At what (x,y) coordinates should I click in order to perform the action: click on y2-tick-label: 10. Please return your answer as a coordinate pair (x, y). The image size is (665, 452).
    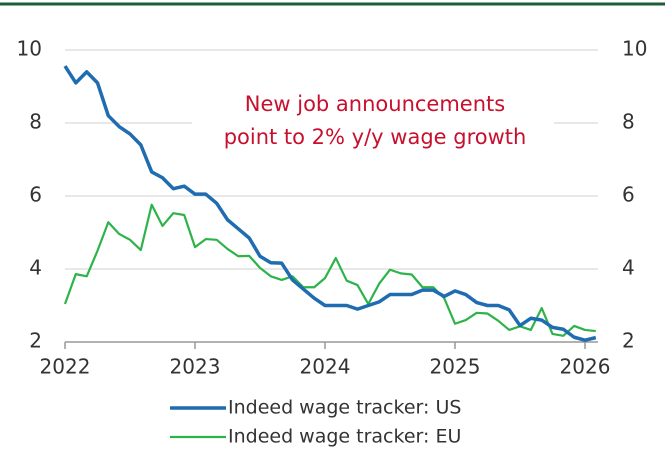
    Looking at the image, I should click on (634, 49).